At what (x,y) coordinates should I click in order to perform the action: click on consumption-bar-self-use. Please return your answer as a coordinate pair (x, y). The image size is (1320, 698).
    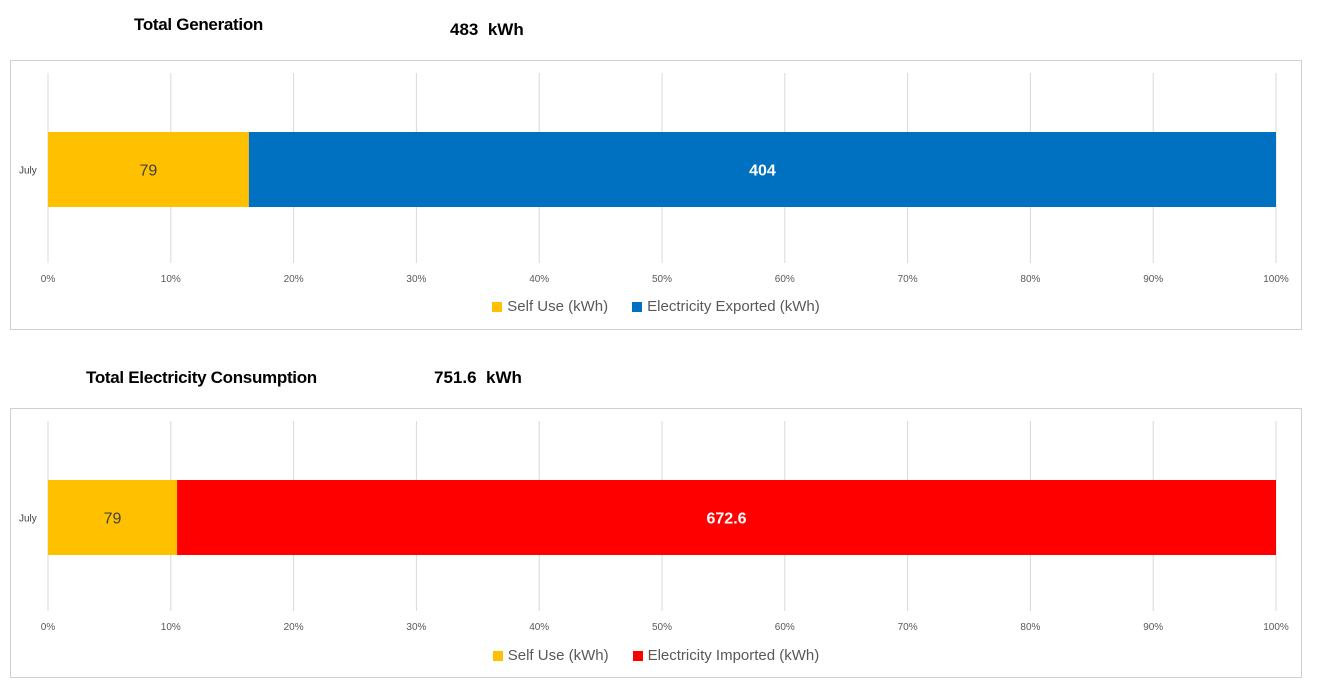
    Looking at the image, I should click on (113, 517).